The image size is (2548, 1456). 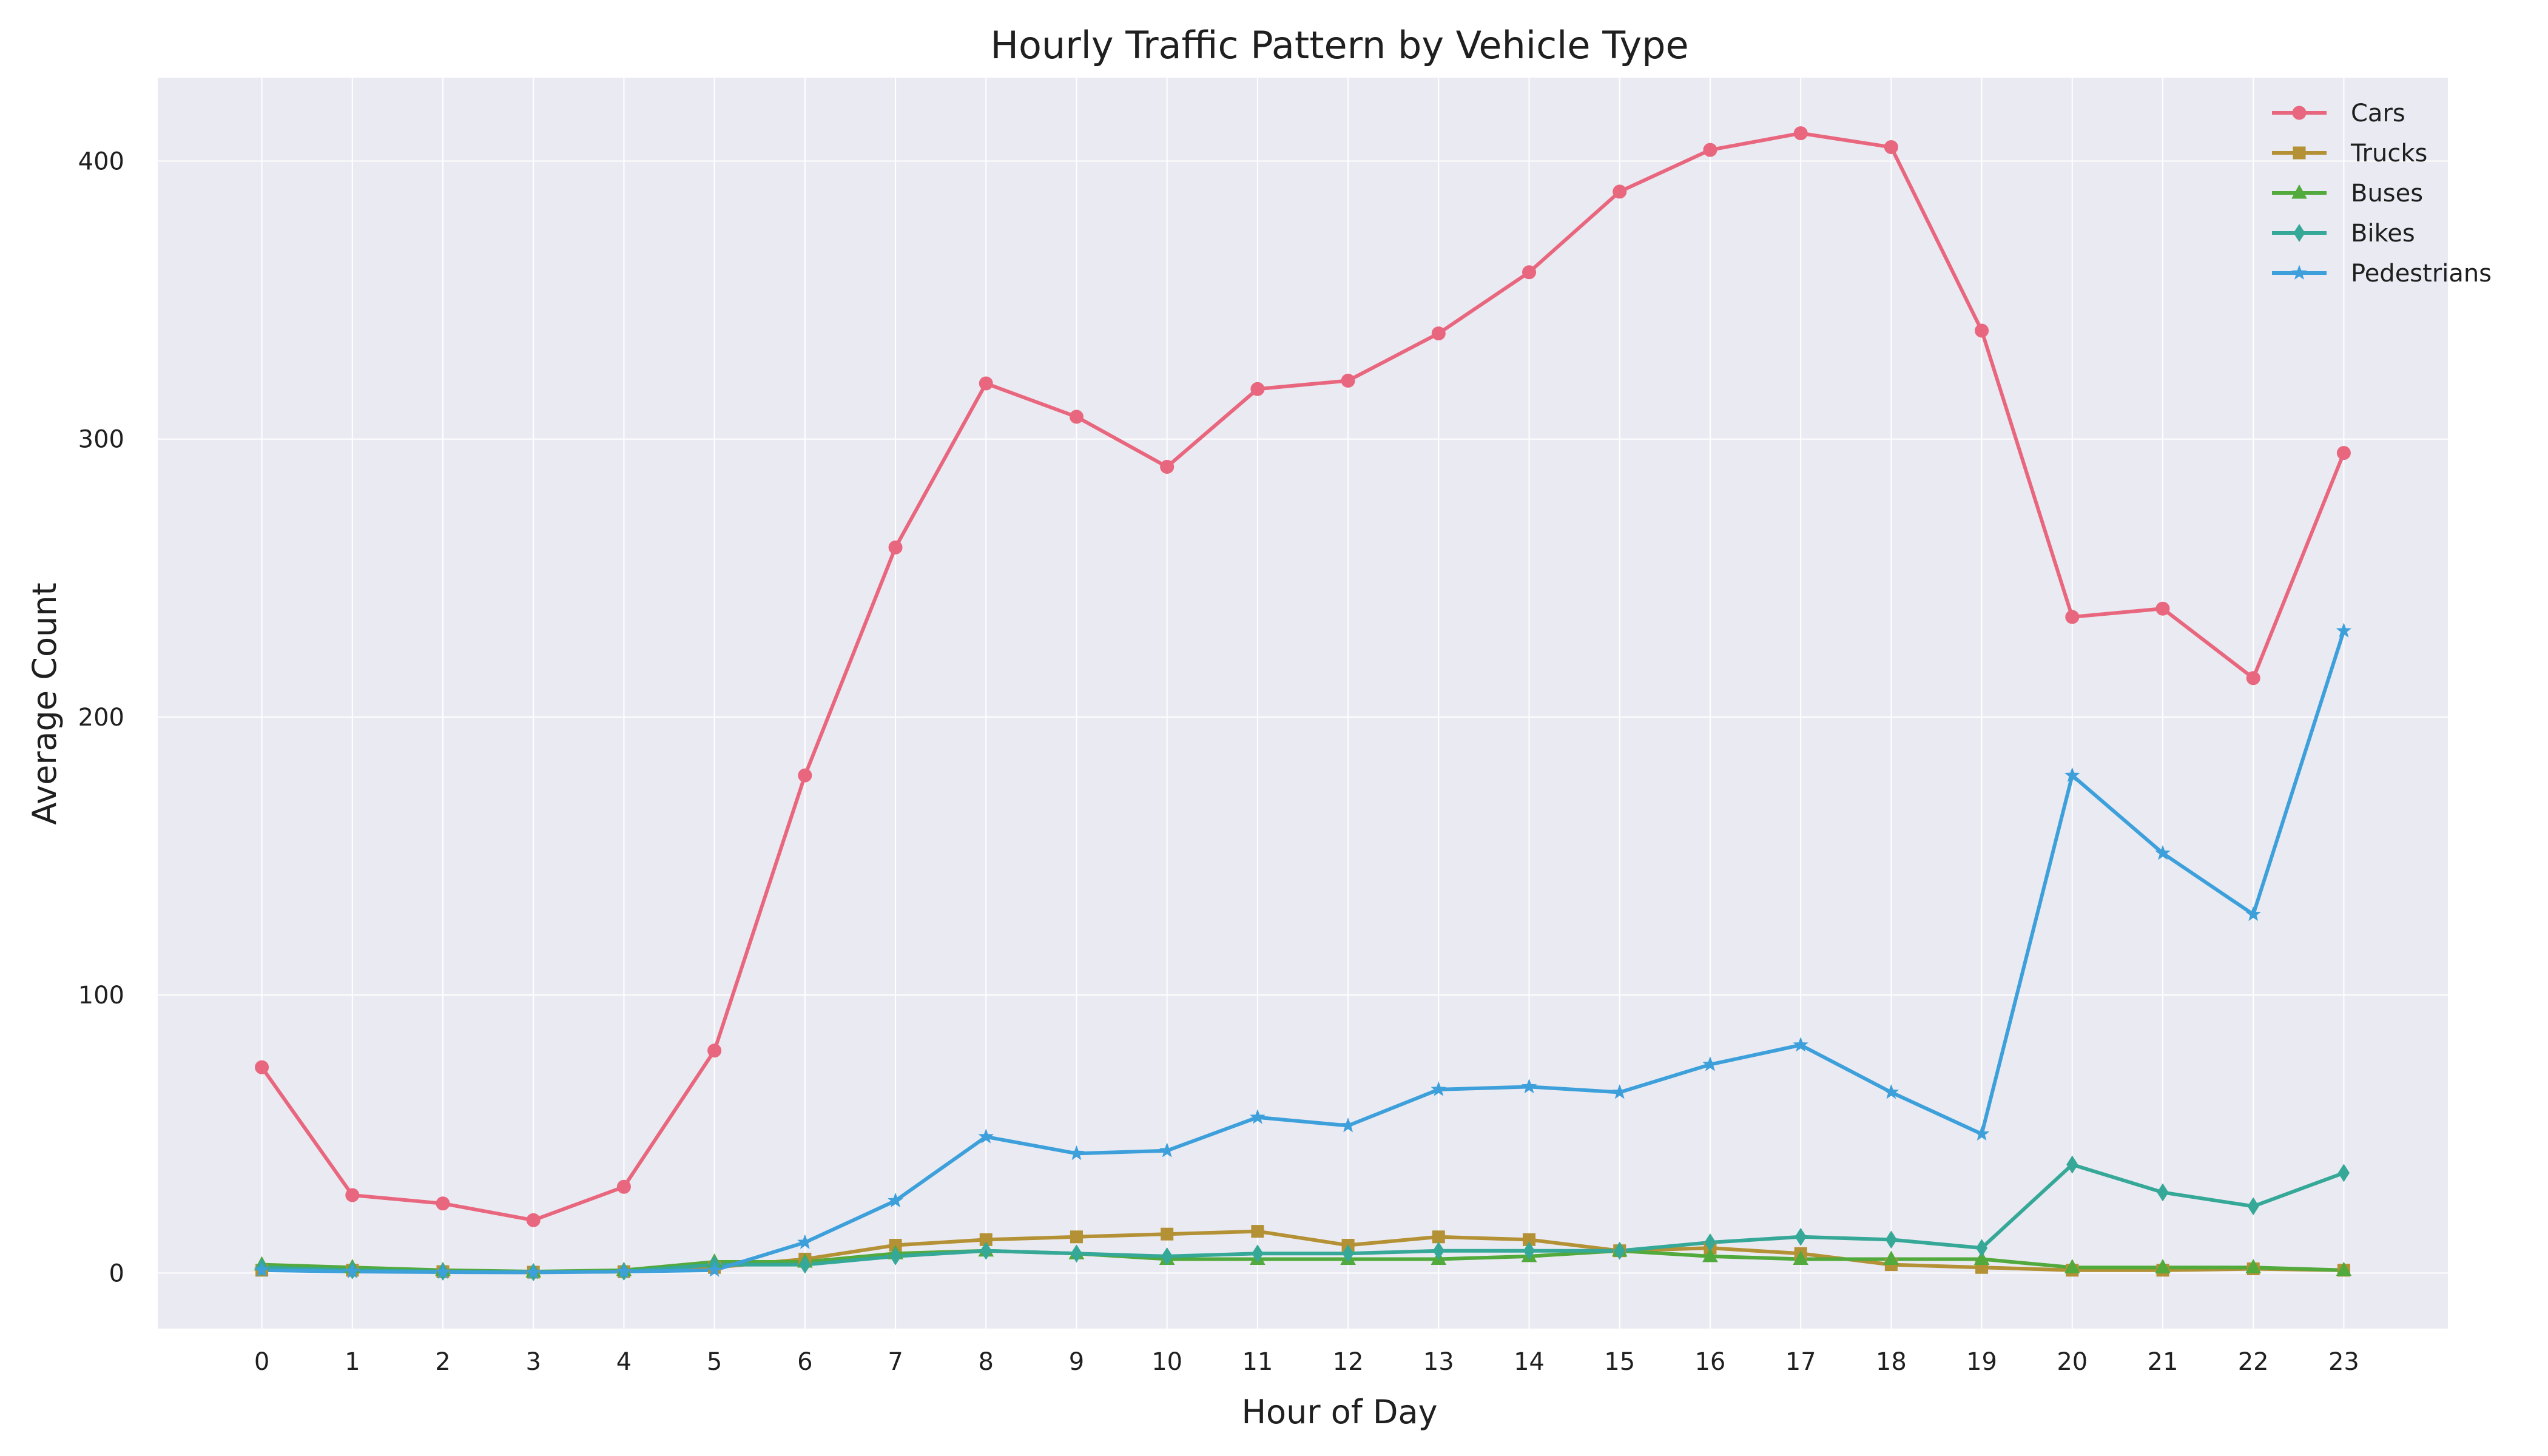 I want to click on x-tick-label: 8, so click(x=986, y=1362).